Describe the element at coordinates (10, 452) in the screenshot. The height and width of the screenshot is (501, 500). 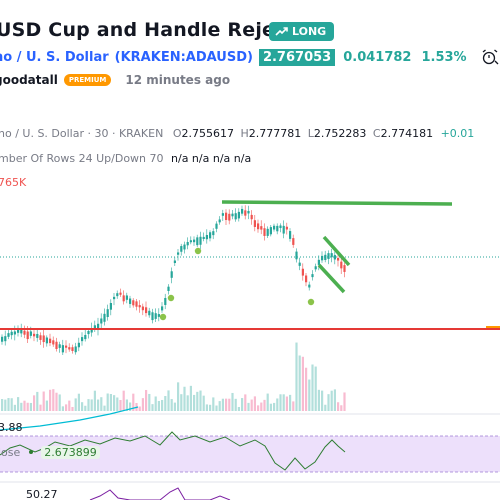
I see `rsi-label-text: lose` at that location.